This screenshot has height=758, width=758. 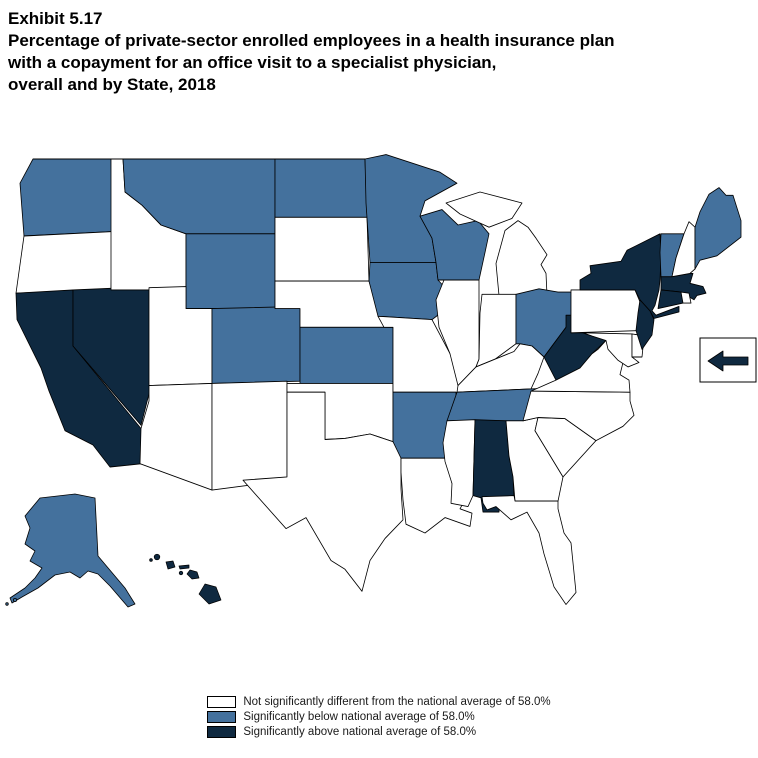 I want to click on state-arizona, so click(x=176, y=437).